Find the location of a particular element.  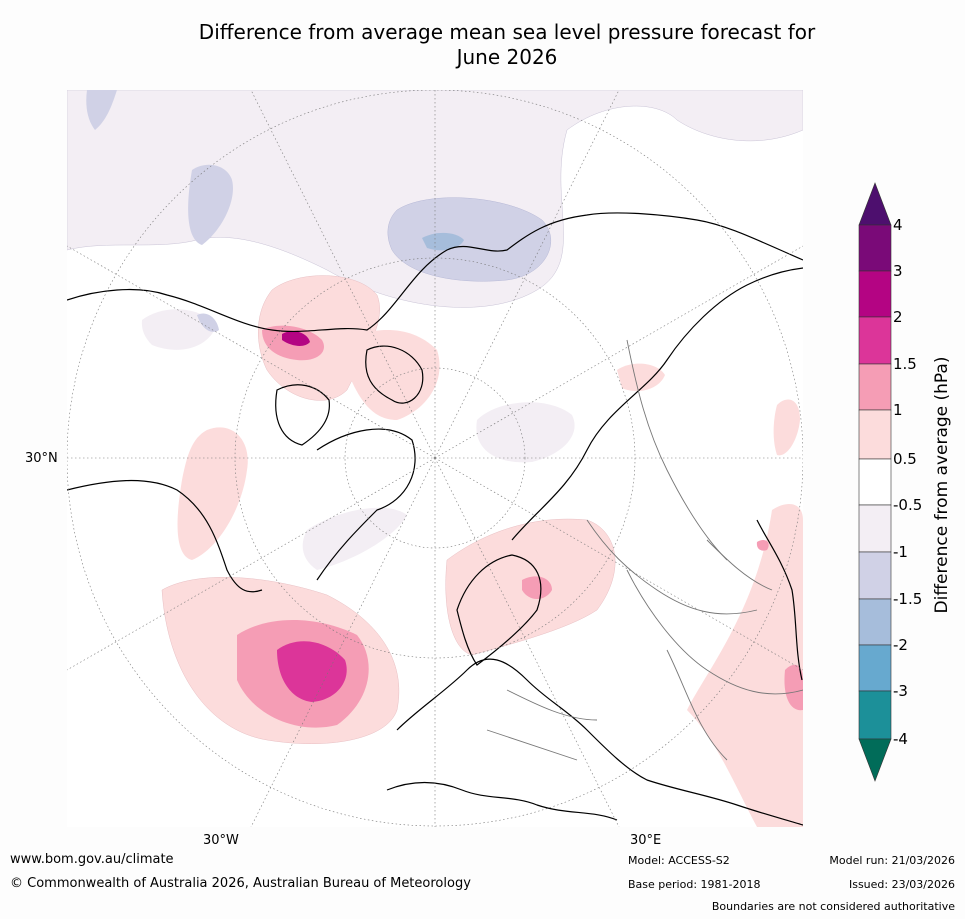

colorbar-tick-neg-0.5: -0.5 is located at coordinates (908, 505).